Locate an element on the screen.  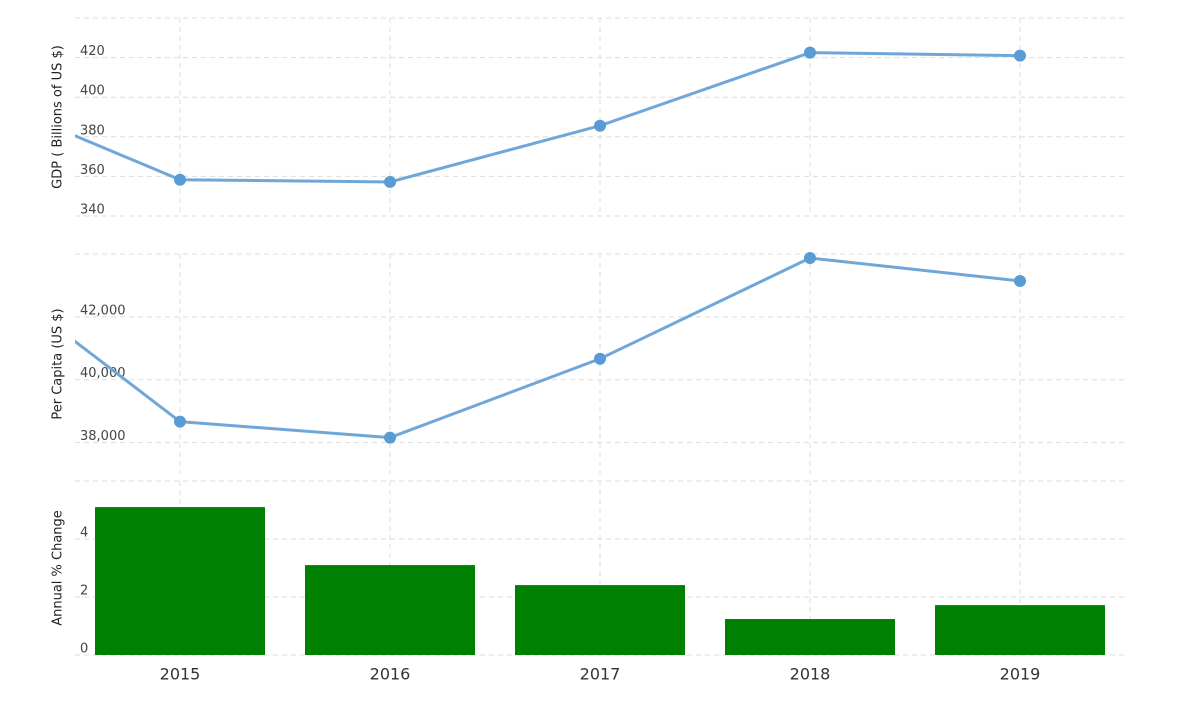
y-tick-label: 4 is located at coordinates (84, 533).